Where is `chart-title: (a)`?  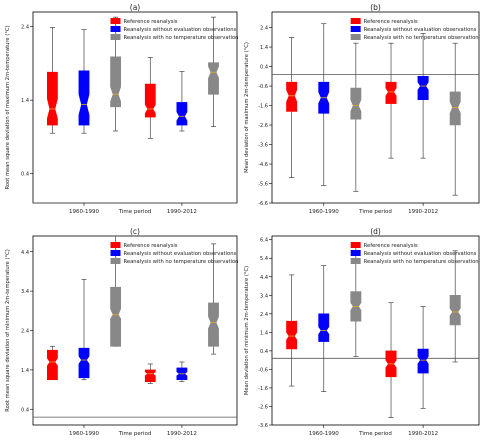 chart-title: (a) is located at coordinates (135, 7).